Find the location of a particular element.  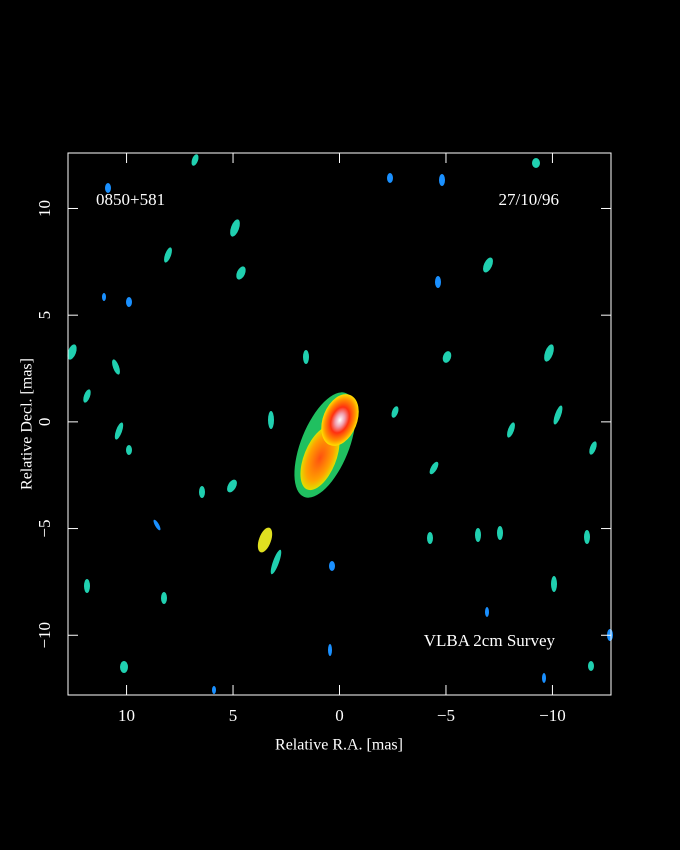

annotation: VLBA 2cm Survey is located at coordinates (490, 640).